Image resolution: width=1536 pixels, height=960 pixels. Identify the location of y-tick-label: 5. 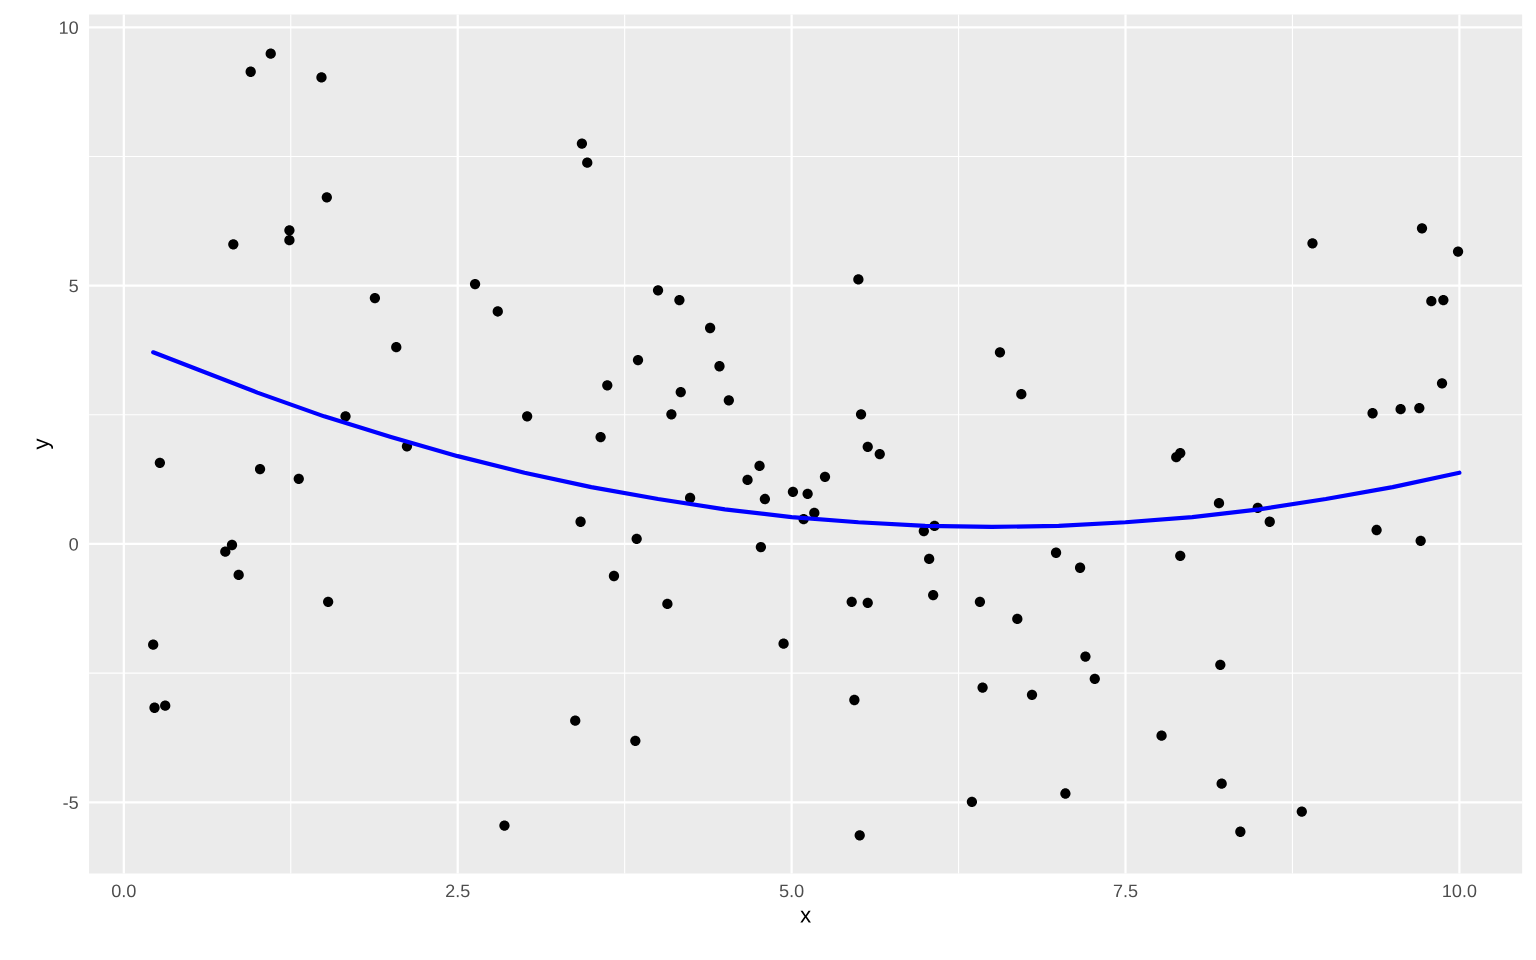
(73, 286).